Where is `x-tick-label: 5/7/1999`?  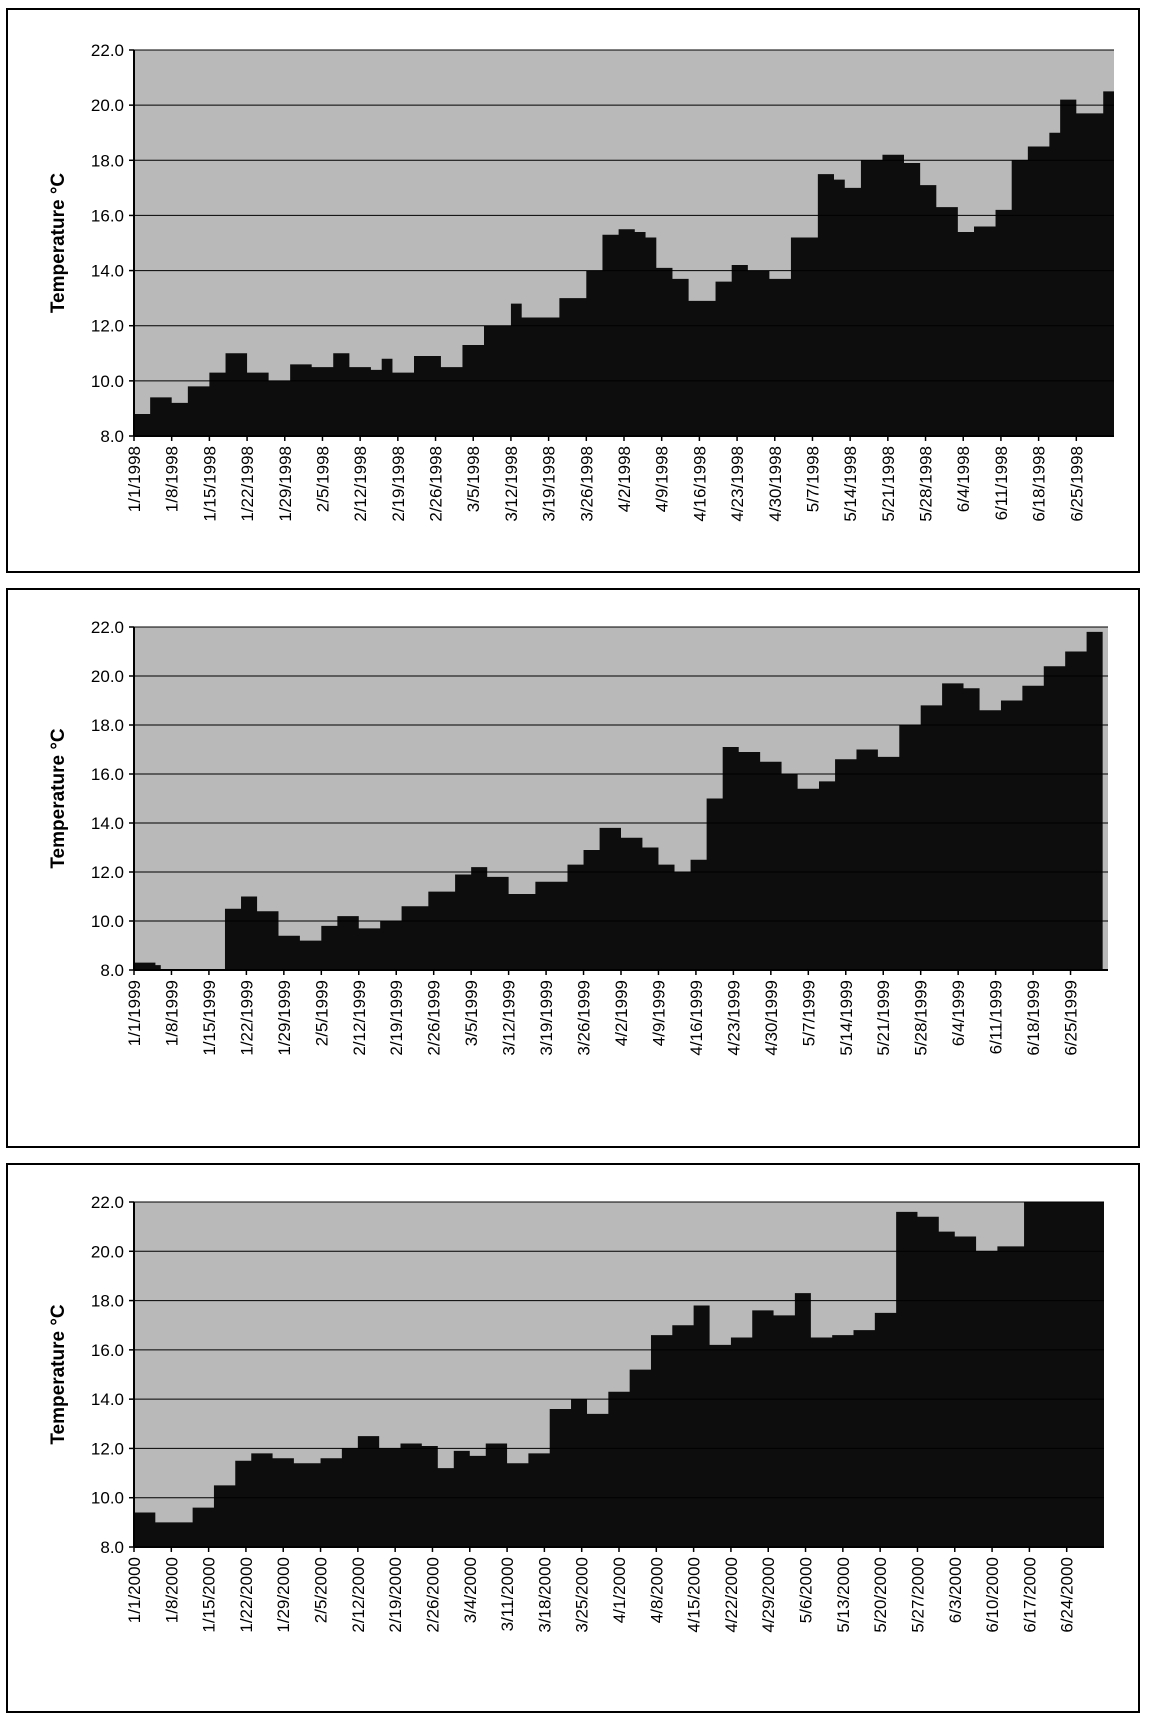
x-tick-label: 5/7/1999 is located at coordinates (808, 1013).